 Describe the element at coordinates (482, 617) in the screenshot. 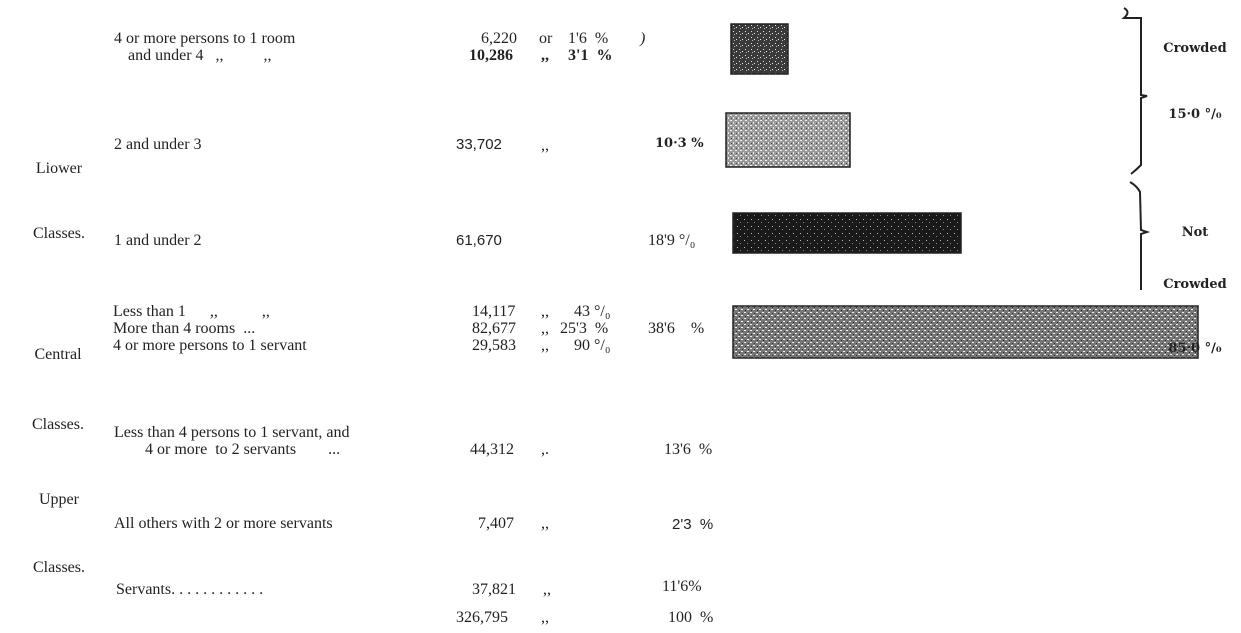

I see `total-count: 326,795` at that location.